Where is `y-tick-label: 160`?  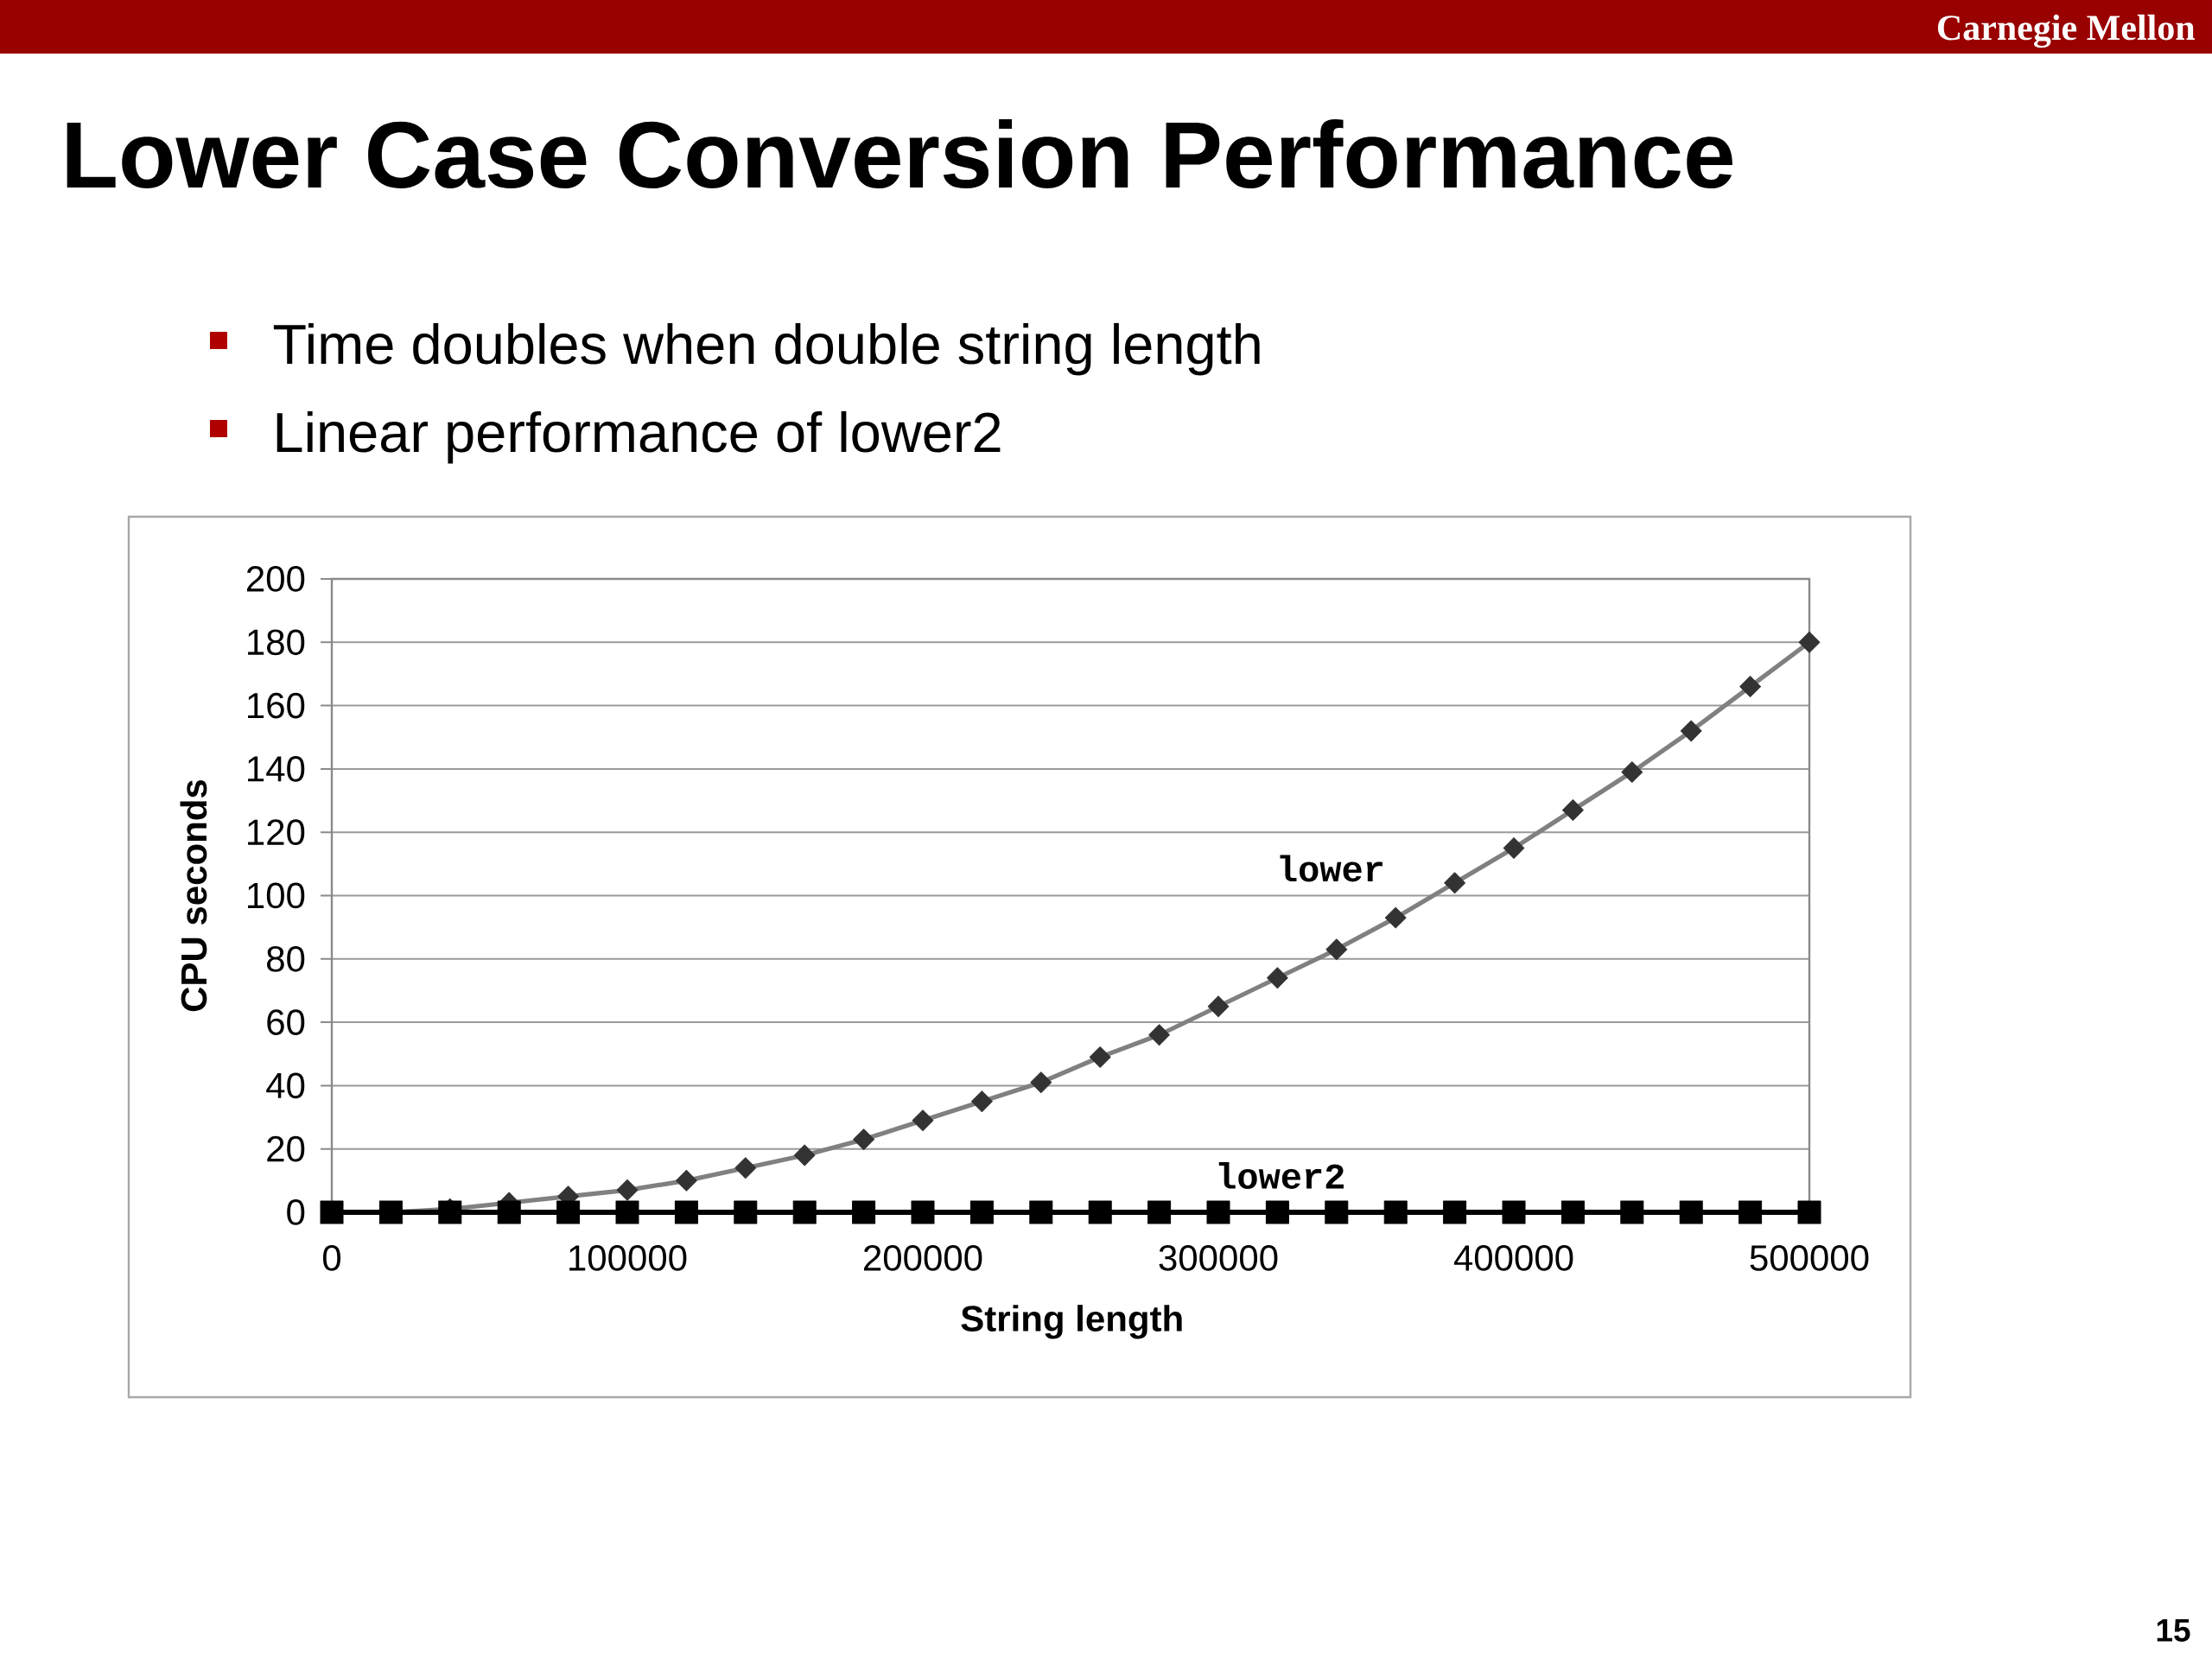
y-tick-label: 160 is located at coordinates (276, 705).